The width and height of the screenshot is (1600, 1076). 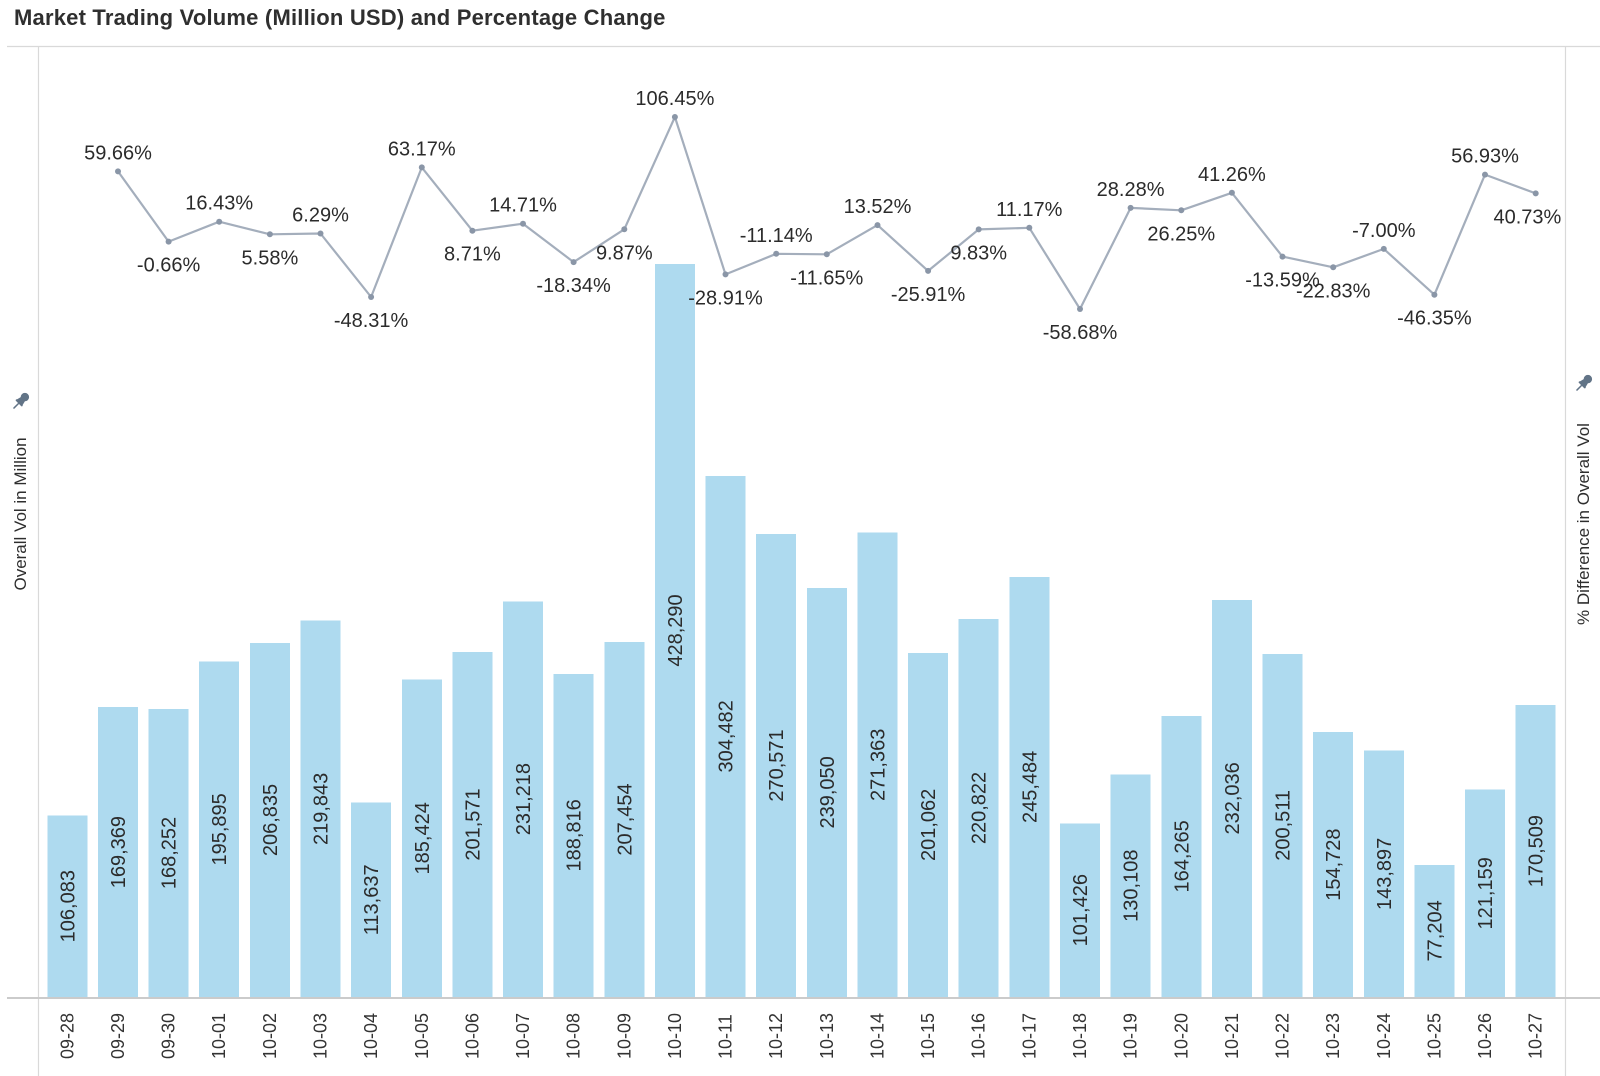 I want to click on pct-change-label: -48.31%, so click(x=371, y=321).